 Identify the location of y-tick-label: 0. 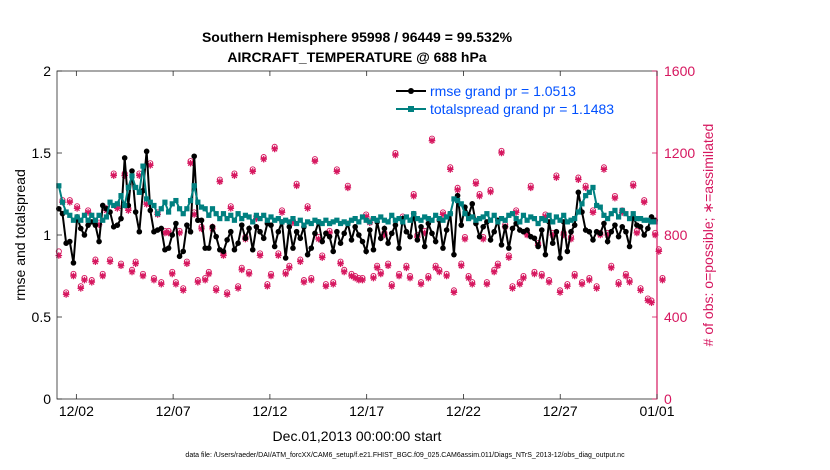
(47, 399).